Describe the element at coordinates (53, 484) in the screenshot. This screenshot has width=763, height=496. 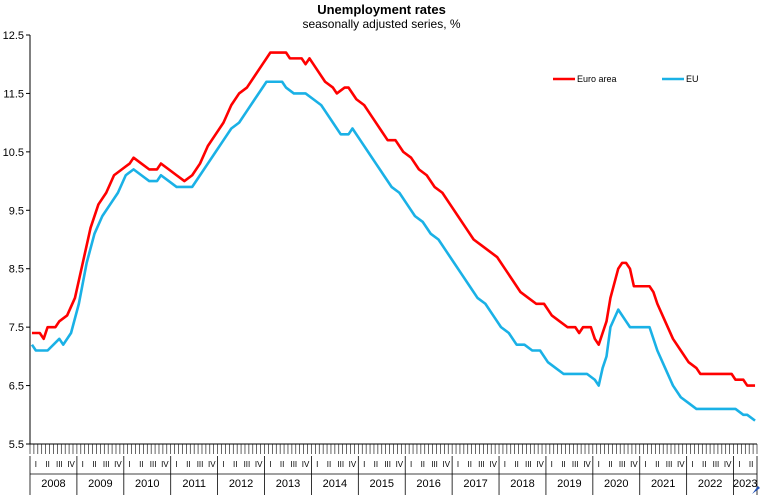
I see `x-year-label: 2008` at that location.